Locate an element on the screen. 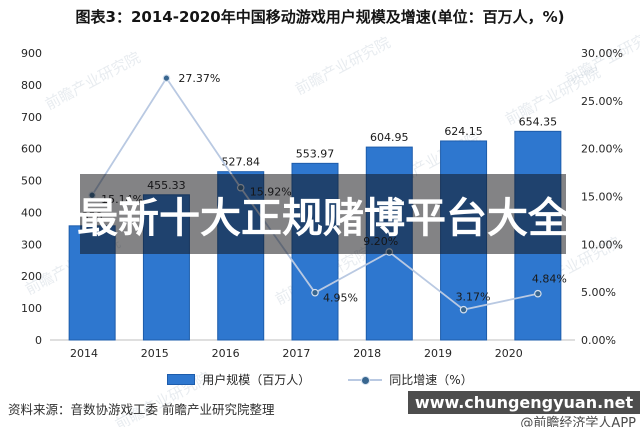 The height and width of the screenshot is (427, 640). chart-legend: 用户规模（百万人） 同比增速（%） is located at coordinates (320, 379).